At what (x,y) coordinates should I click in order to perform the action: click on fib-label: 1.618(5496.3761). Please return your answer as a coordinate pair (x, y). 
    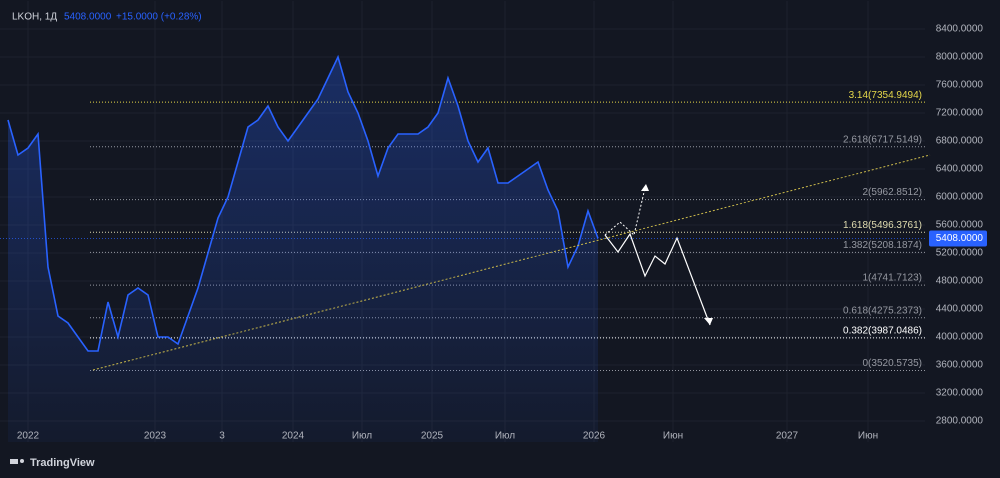
    Looking at the image, I should click on (882, 225).